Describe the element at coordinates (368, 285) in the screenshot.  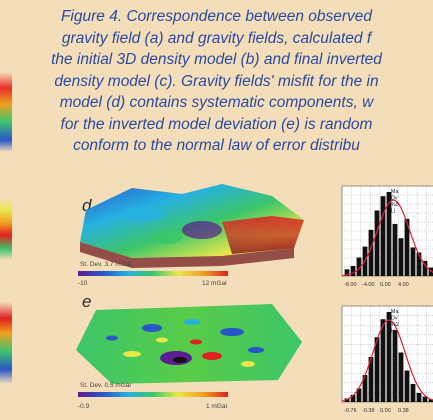
I see `tick-label: -4.00` at that location.